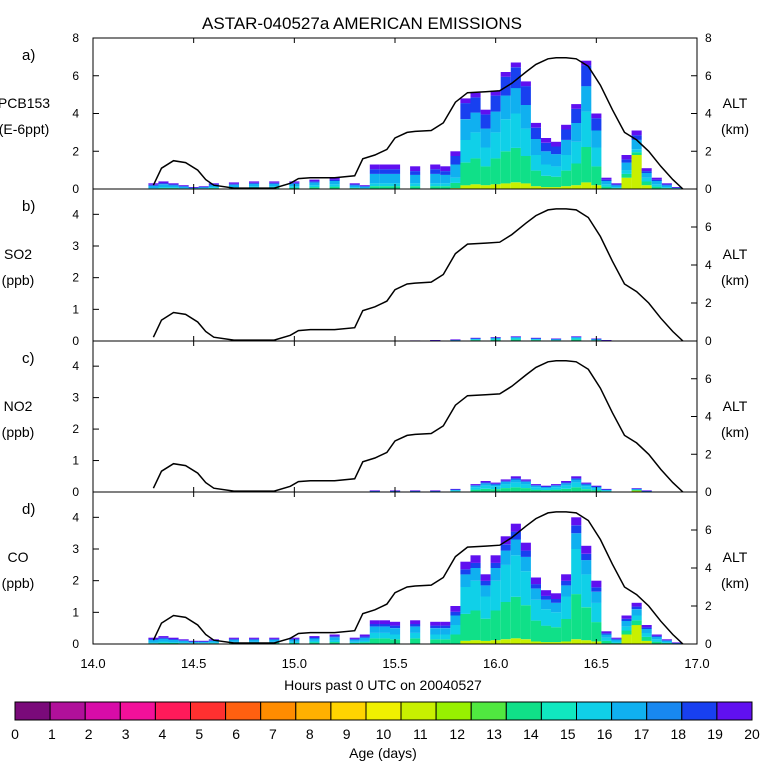 The image size is (768, 768). What do you see at coordinates (75, 549) in the screenshot?
I see `y-tick-label: 3` at bounding box center [75, 549].